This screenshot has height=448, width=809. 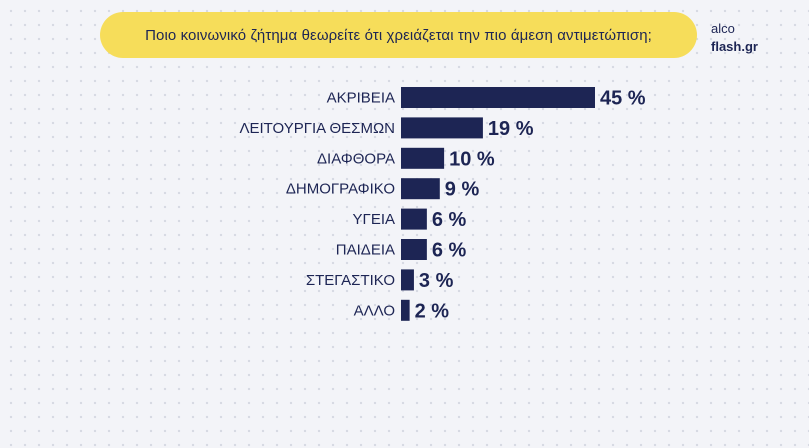 I want to click on category-label-6: ΣΤΕΓΑΣΤΙΚΟ, so click(x=350, y=280).